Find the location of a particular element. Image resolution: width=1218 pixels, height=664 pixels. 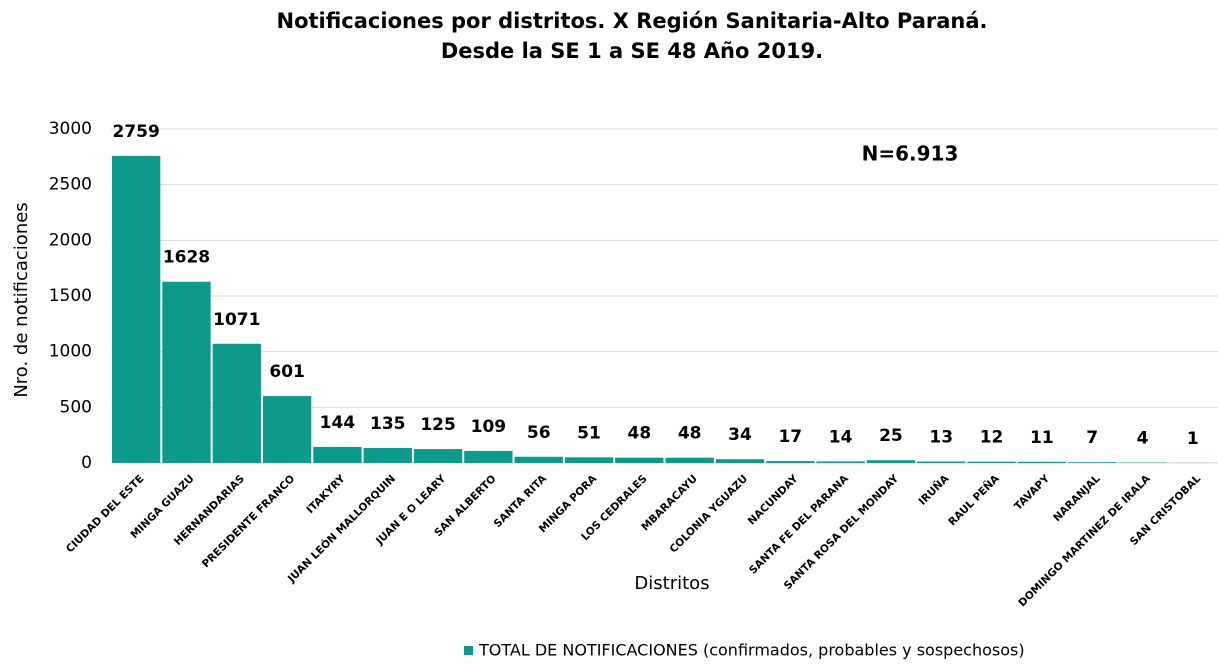

value-label: 2759 is located at coordinates (135, 132).